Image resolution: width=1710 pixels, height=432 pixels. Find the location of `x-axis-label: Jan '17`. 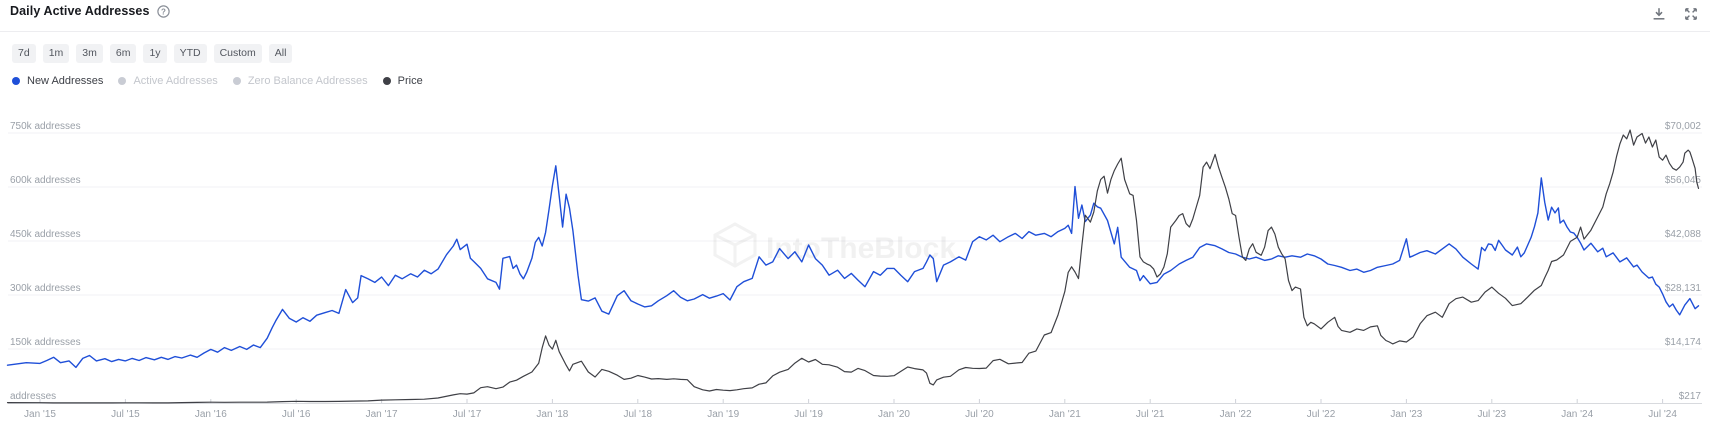

x-axis-label: Jan '17 is located at coordinates (382, 414).